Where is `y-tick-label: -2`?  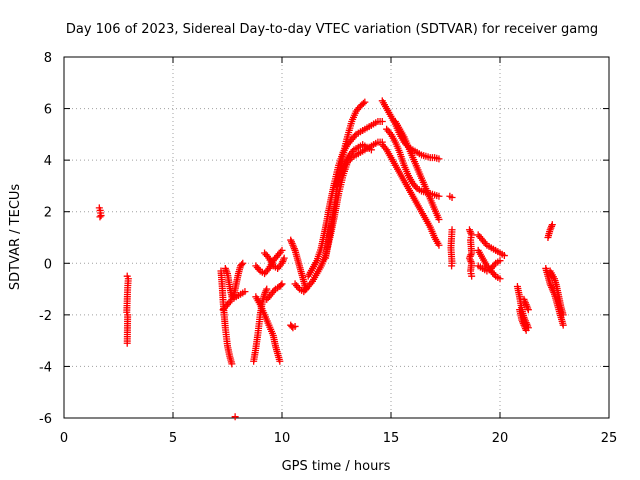 y-tick-label: -2 is located at coordinates (45, 316).